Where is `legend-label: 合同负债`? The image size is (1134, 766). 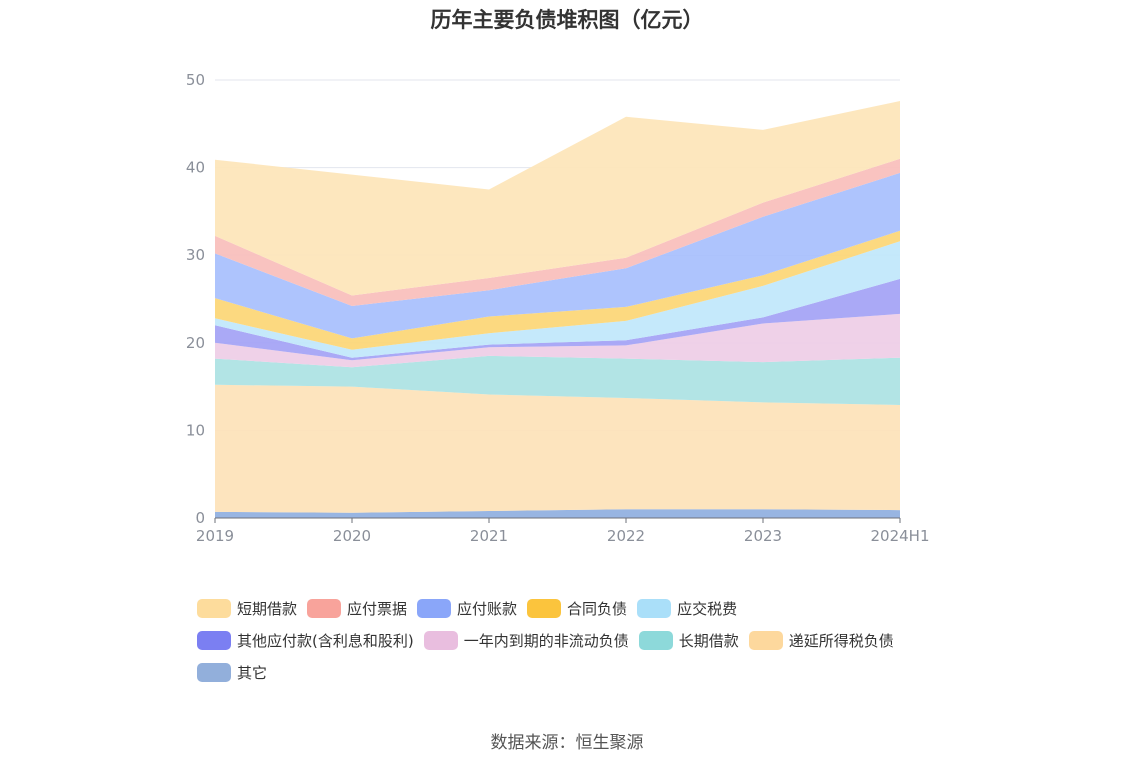
legend-label: 合同负债 is located at coordinates (597, 608).